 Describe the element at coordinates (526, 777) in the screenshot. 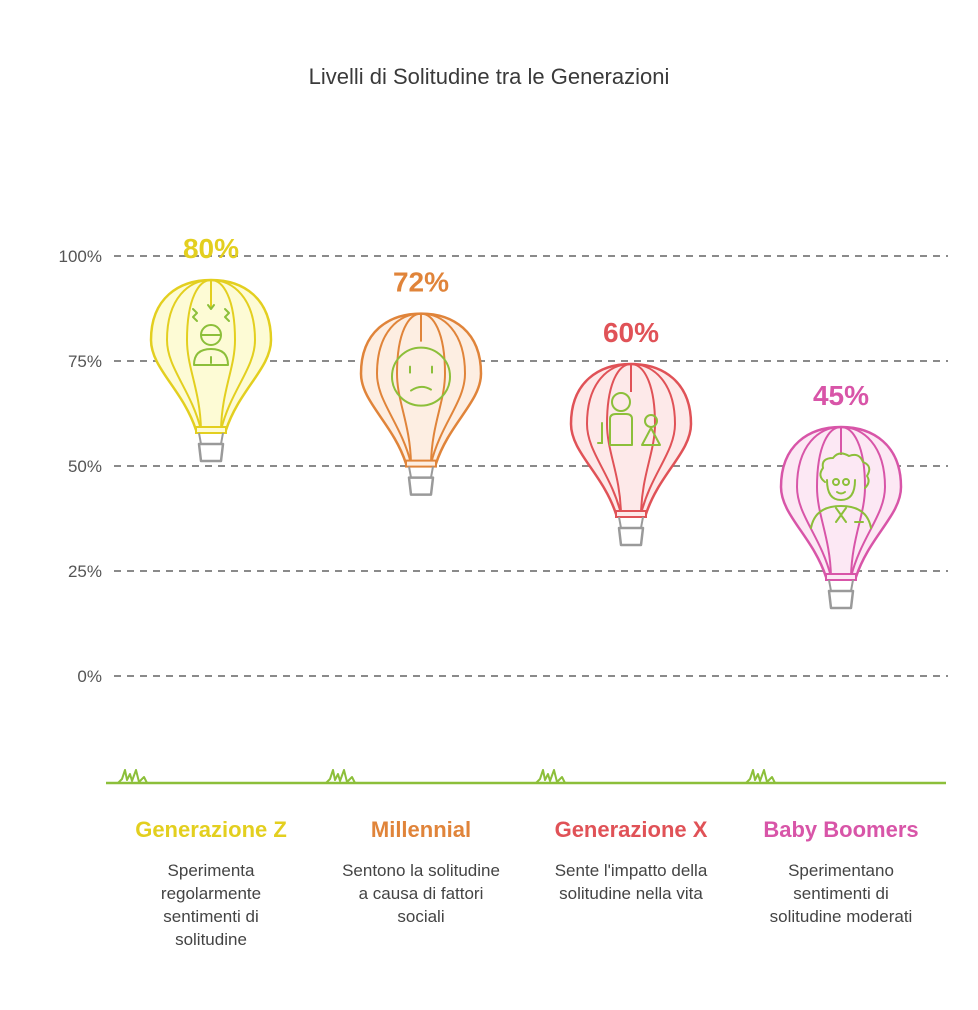

I see `ground-line` at that location.